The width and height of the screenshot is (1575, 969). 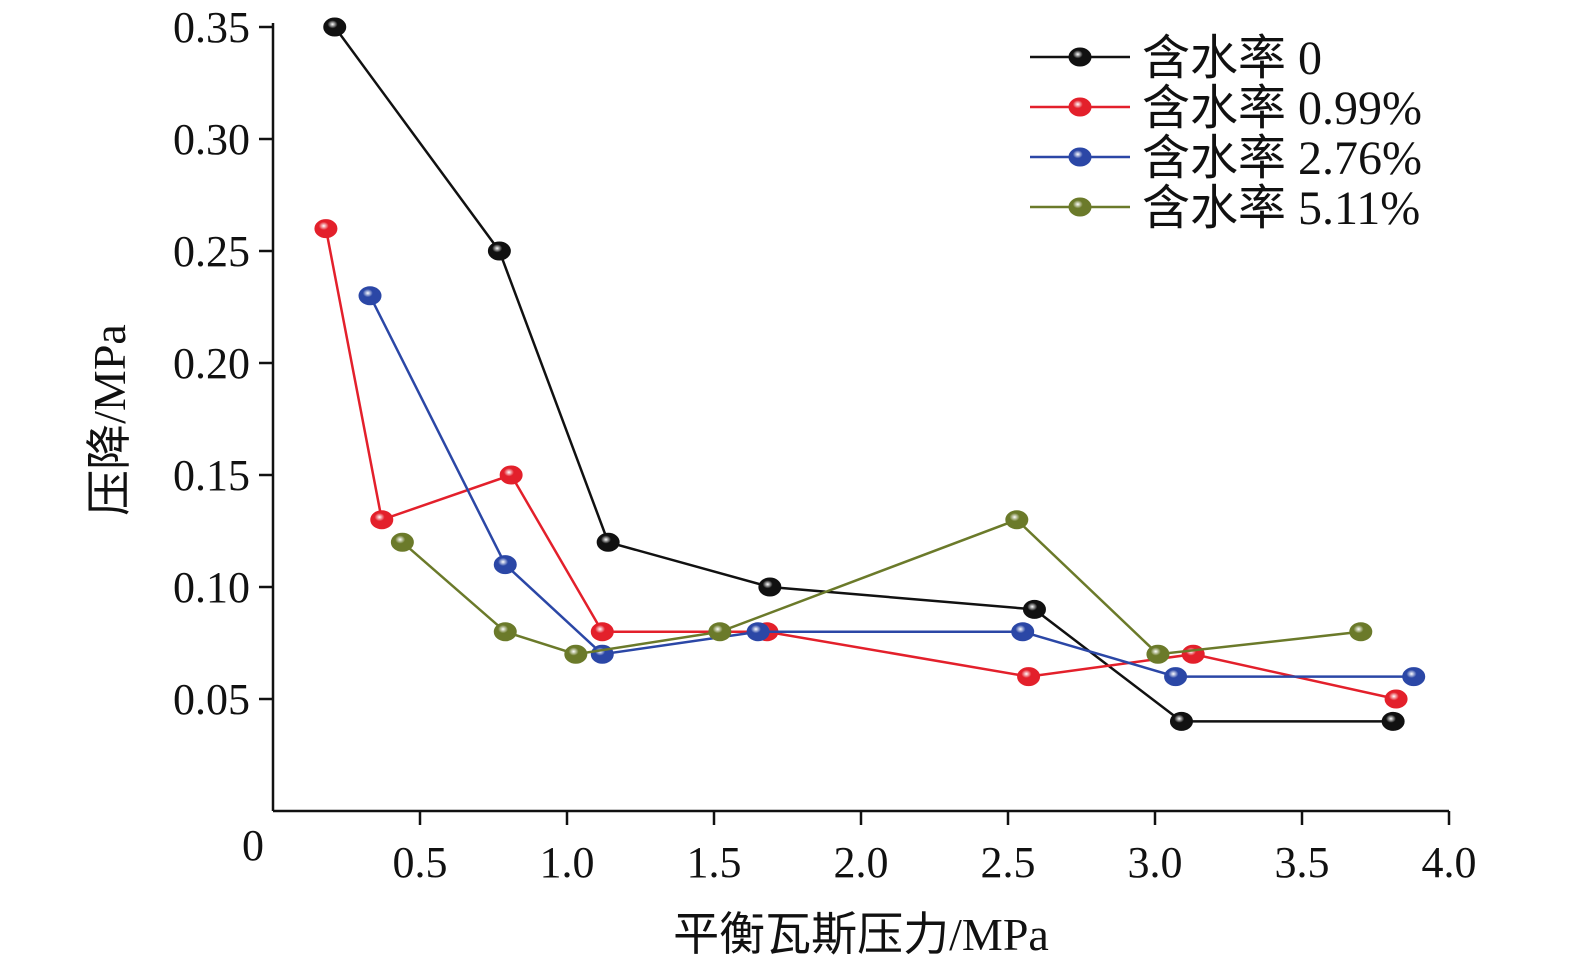 What do you see at coordinates (211, 475) in the screenshot?
I see `y-tick-label: 0.15` at bounding box center [211, 475].